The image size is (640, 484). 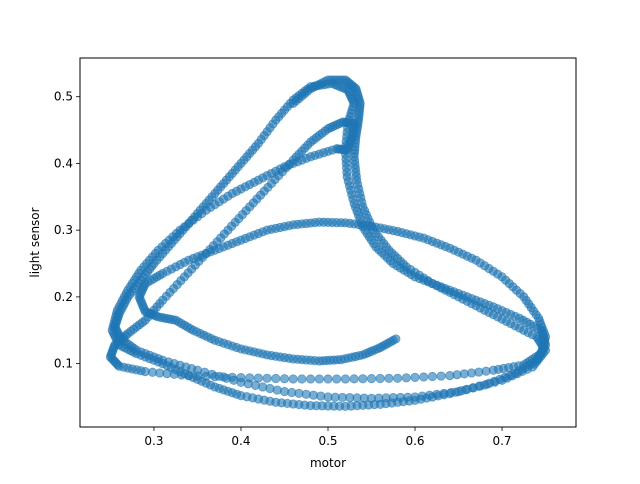 I want to click on x-tick-label: 0.3, so click(x=153, y=441).